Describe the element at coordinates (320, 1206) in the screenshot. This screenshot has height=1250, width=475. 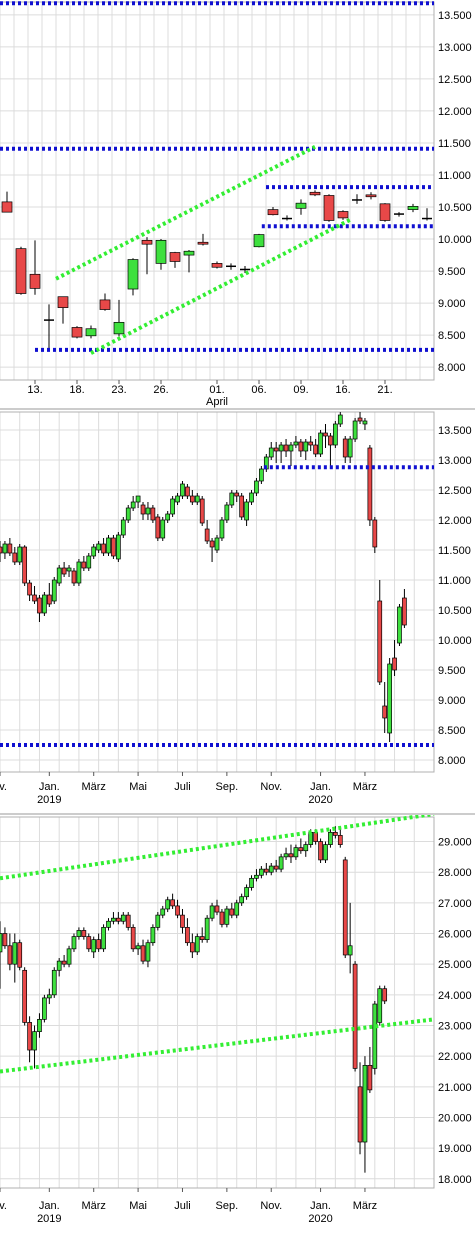
I see `x-tick-label: Jan.` at that location.